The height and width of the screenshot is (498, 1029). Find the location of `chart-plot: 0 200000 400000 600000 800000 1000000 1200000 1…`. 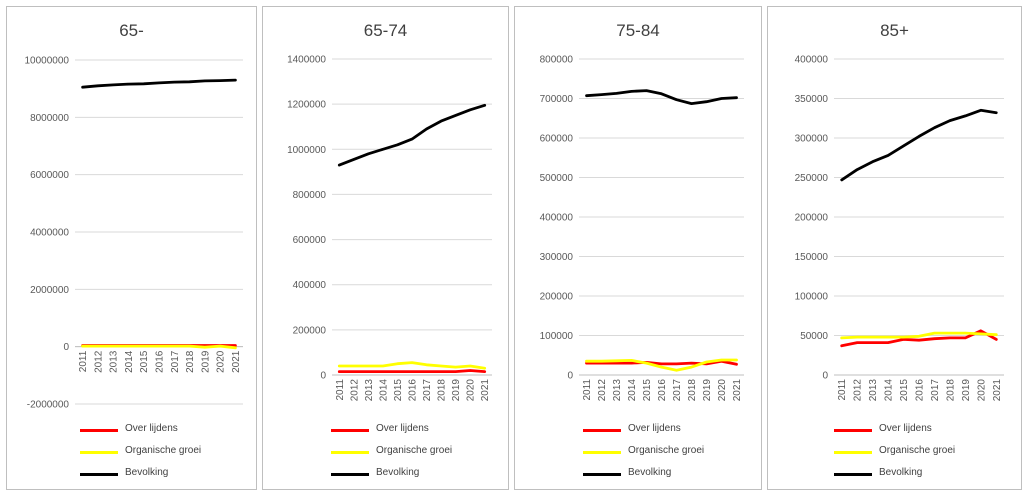

chart-plot: 0 200000 400000 600000 800000 1000000 1200000 1… is located at coordinates (389, 228).